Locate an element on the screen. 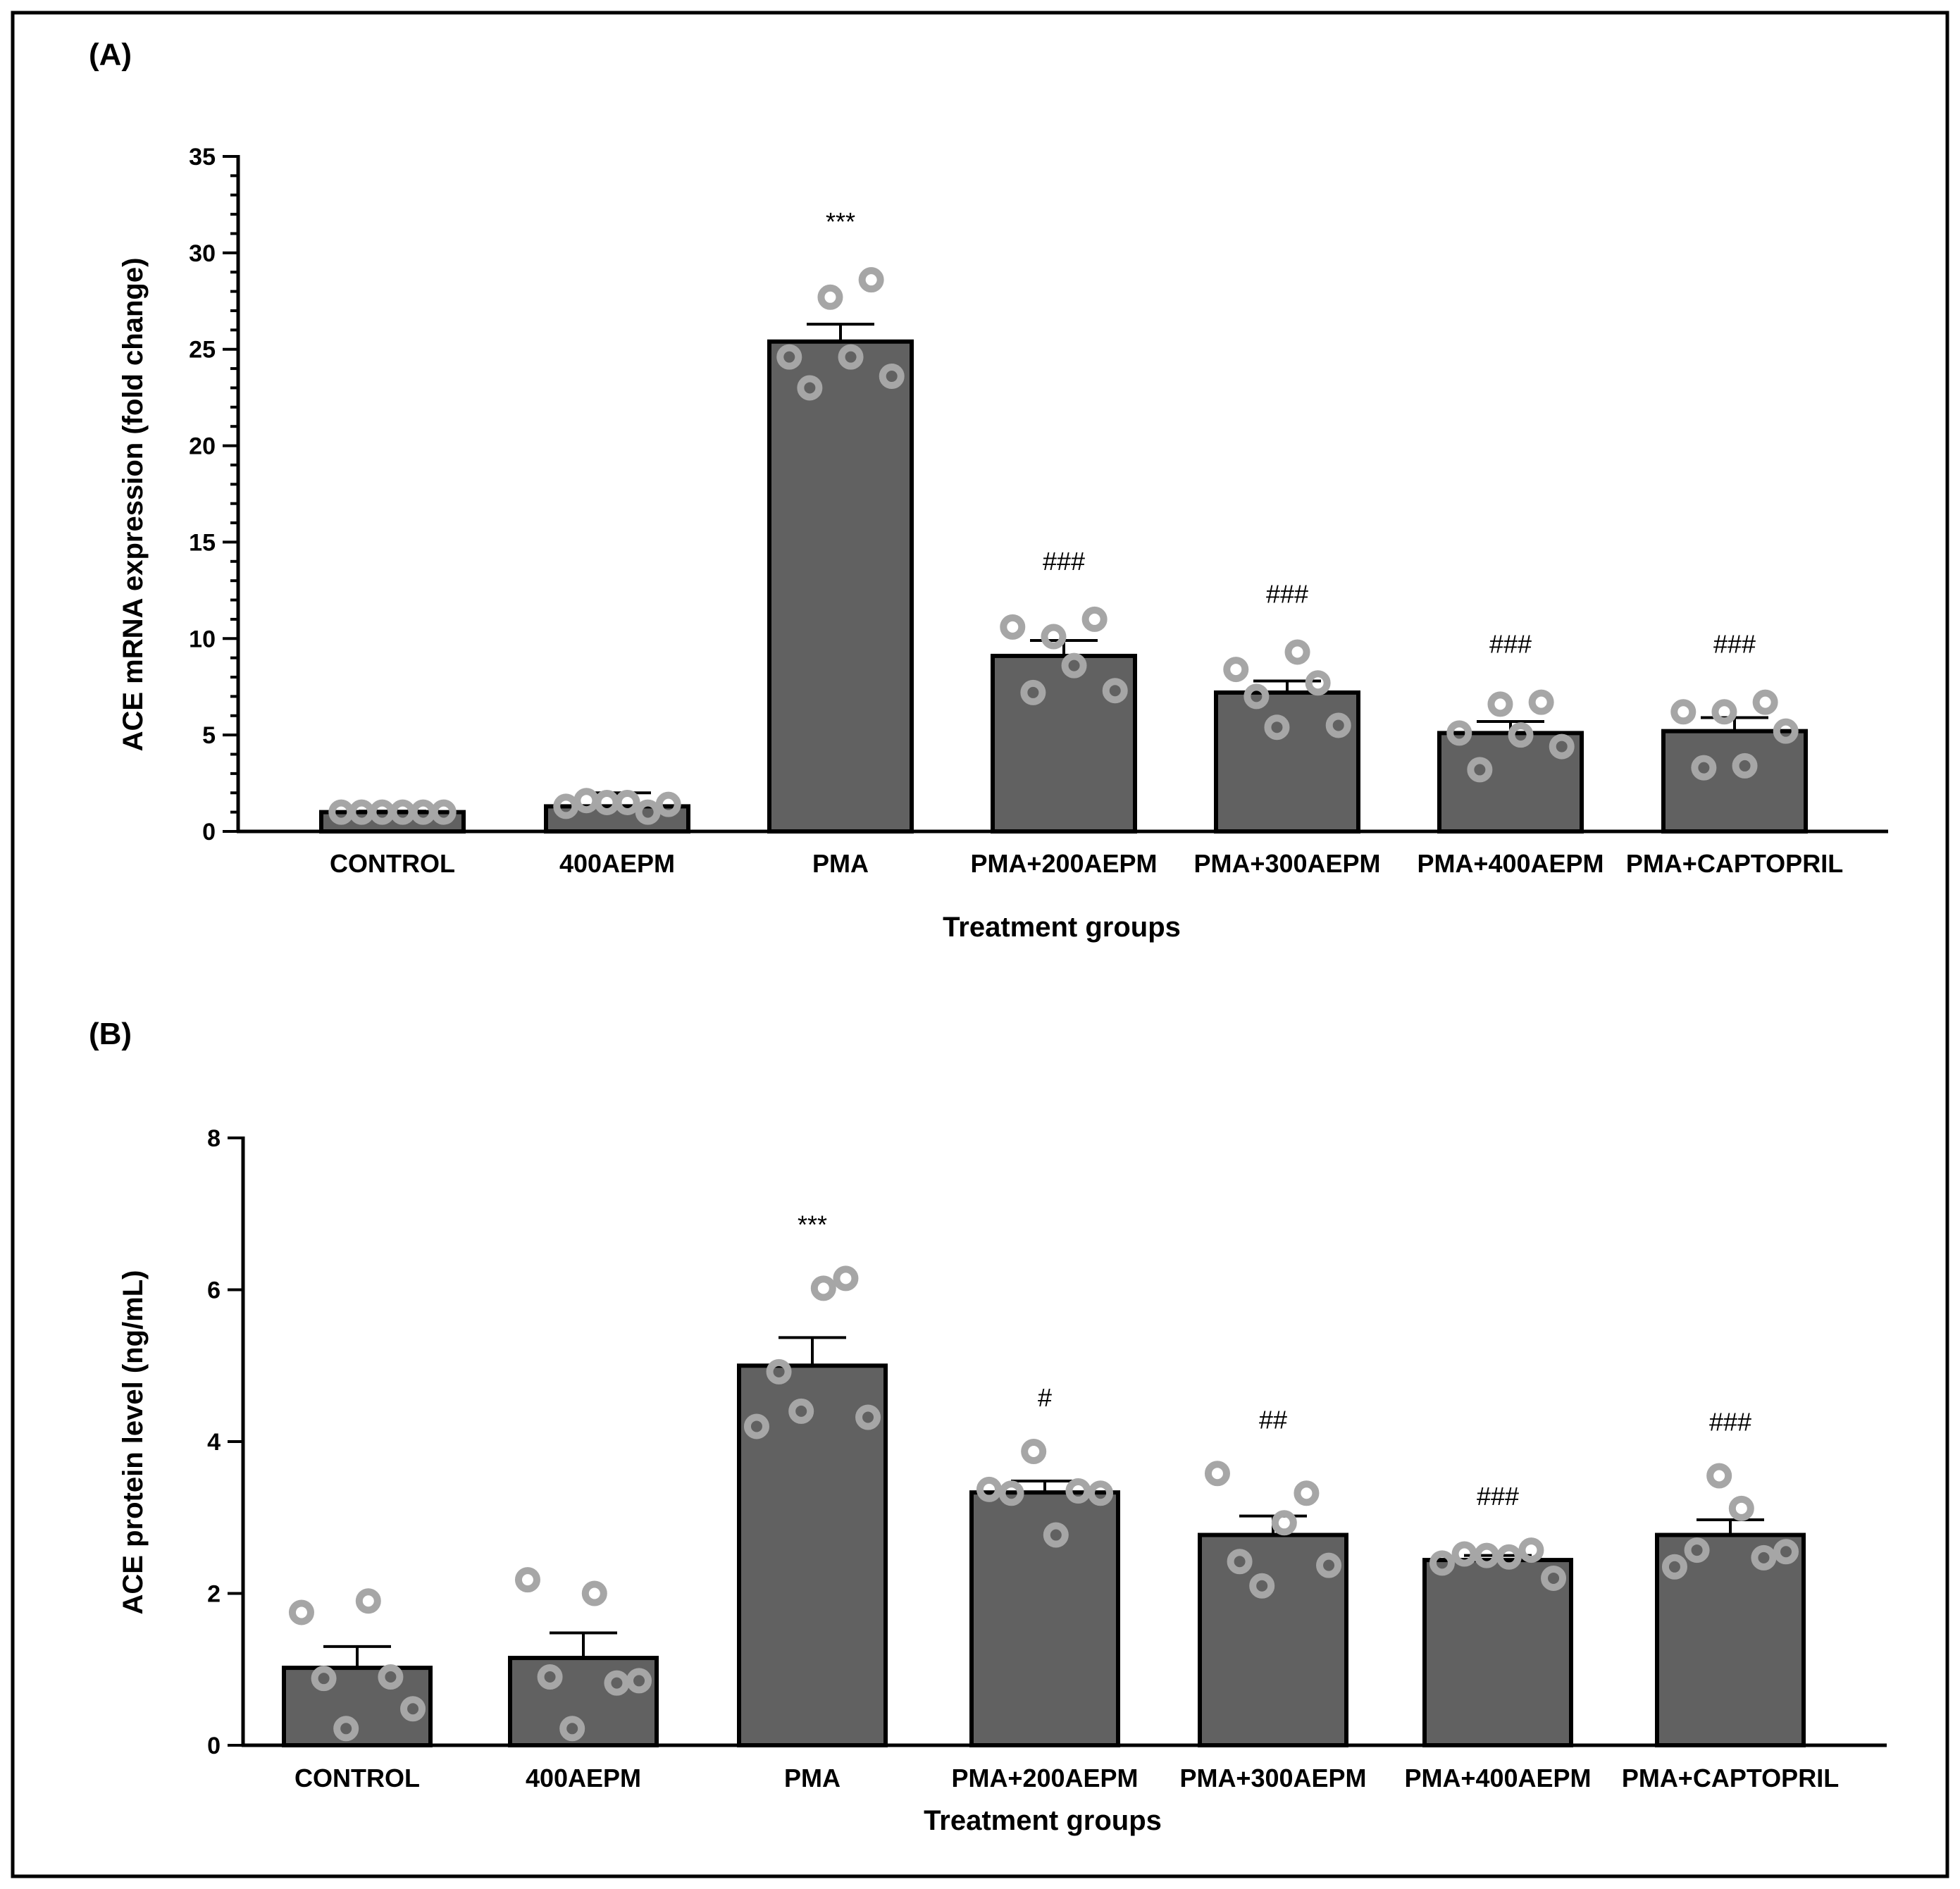 This screenshot has height=1889, width=1960. panel-b-y-tick-label: 0 is located at coordinates (214, 1746).